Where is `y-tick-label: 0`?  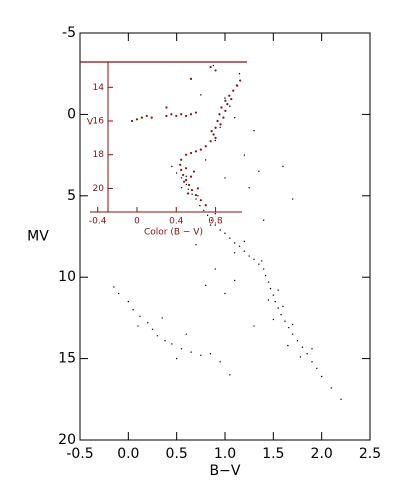
y-tick-label: 0 is located at coordinates (71, 114).